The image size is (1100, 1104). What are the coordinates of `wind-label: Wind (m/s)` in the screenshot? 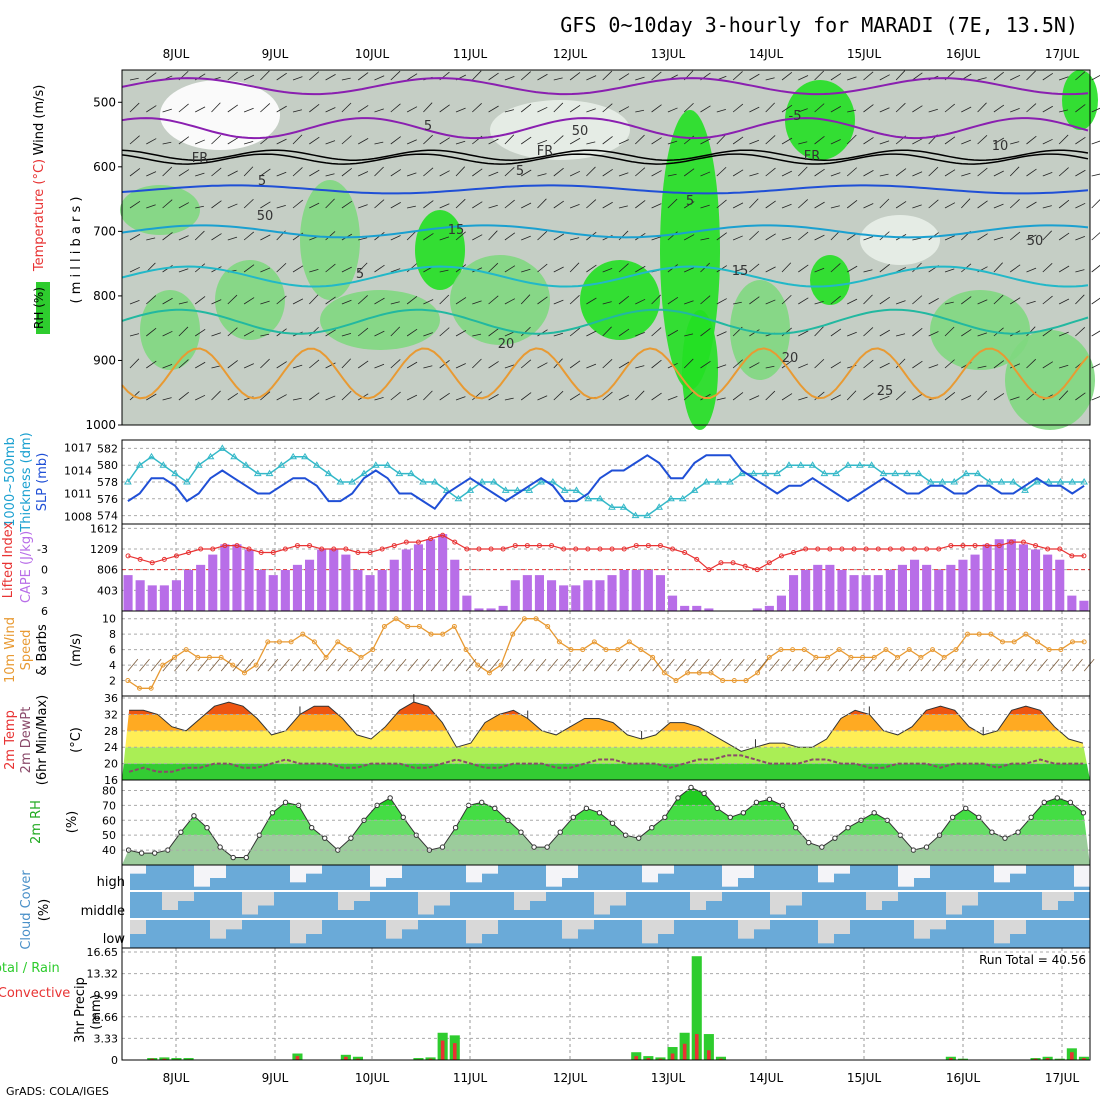 It's located at (39, 120).